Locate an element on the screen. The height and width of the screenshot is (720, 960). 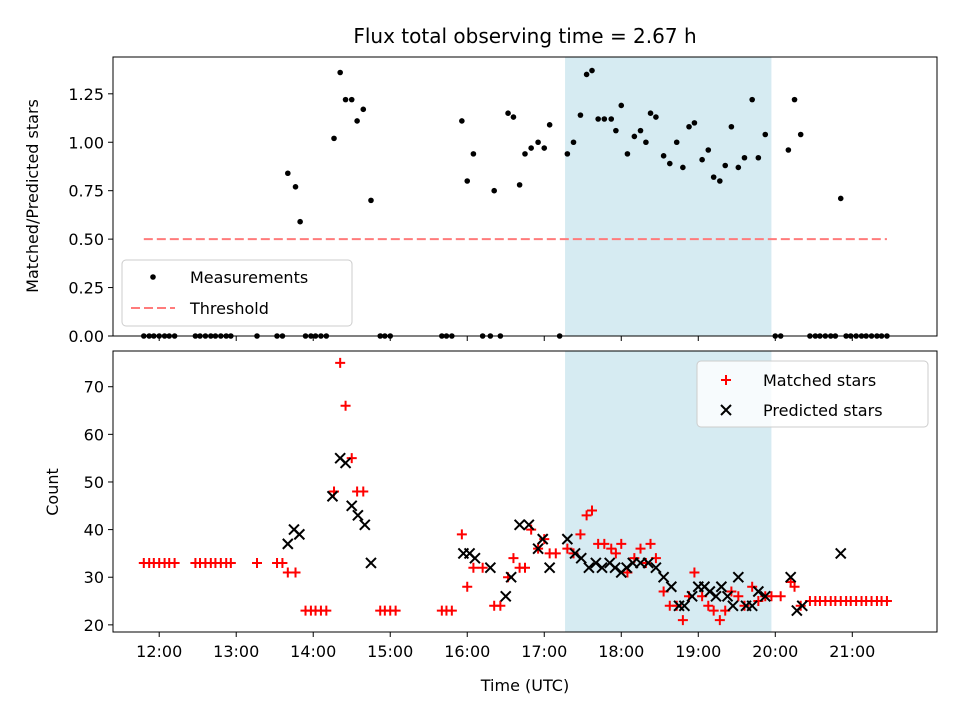
bottom-y-tick-label: 20 is located at coordinates (94, 625).